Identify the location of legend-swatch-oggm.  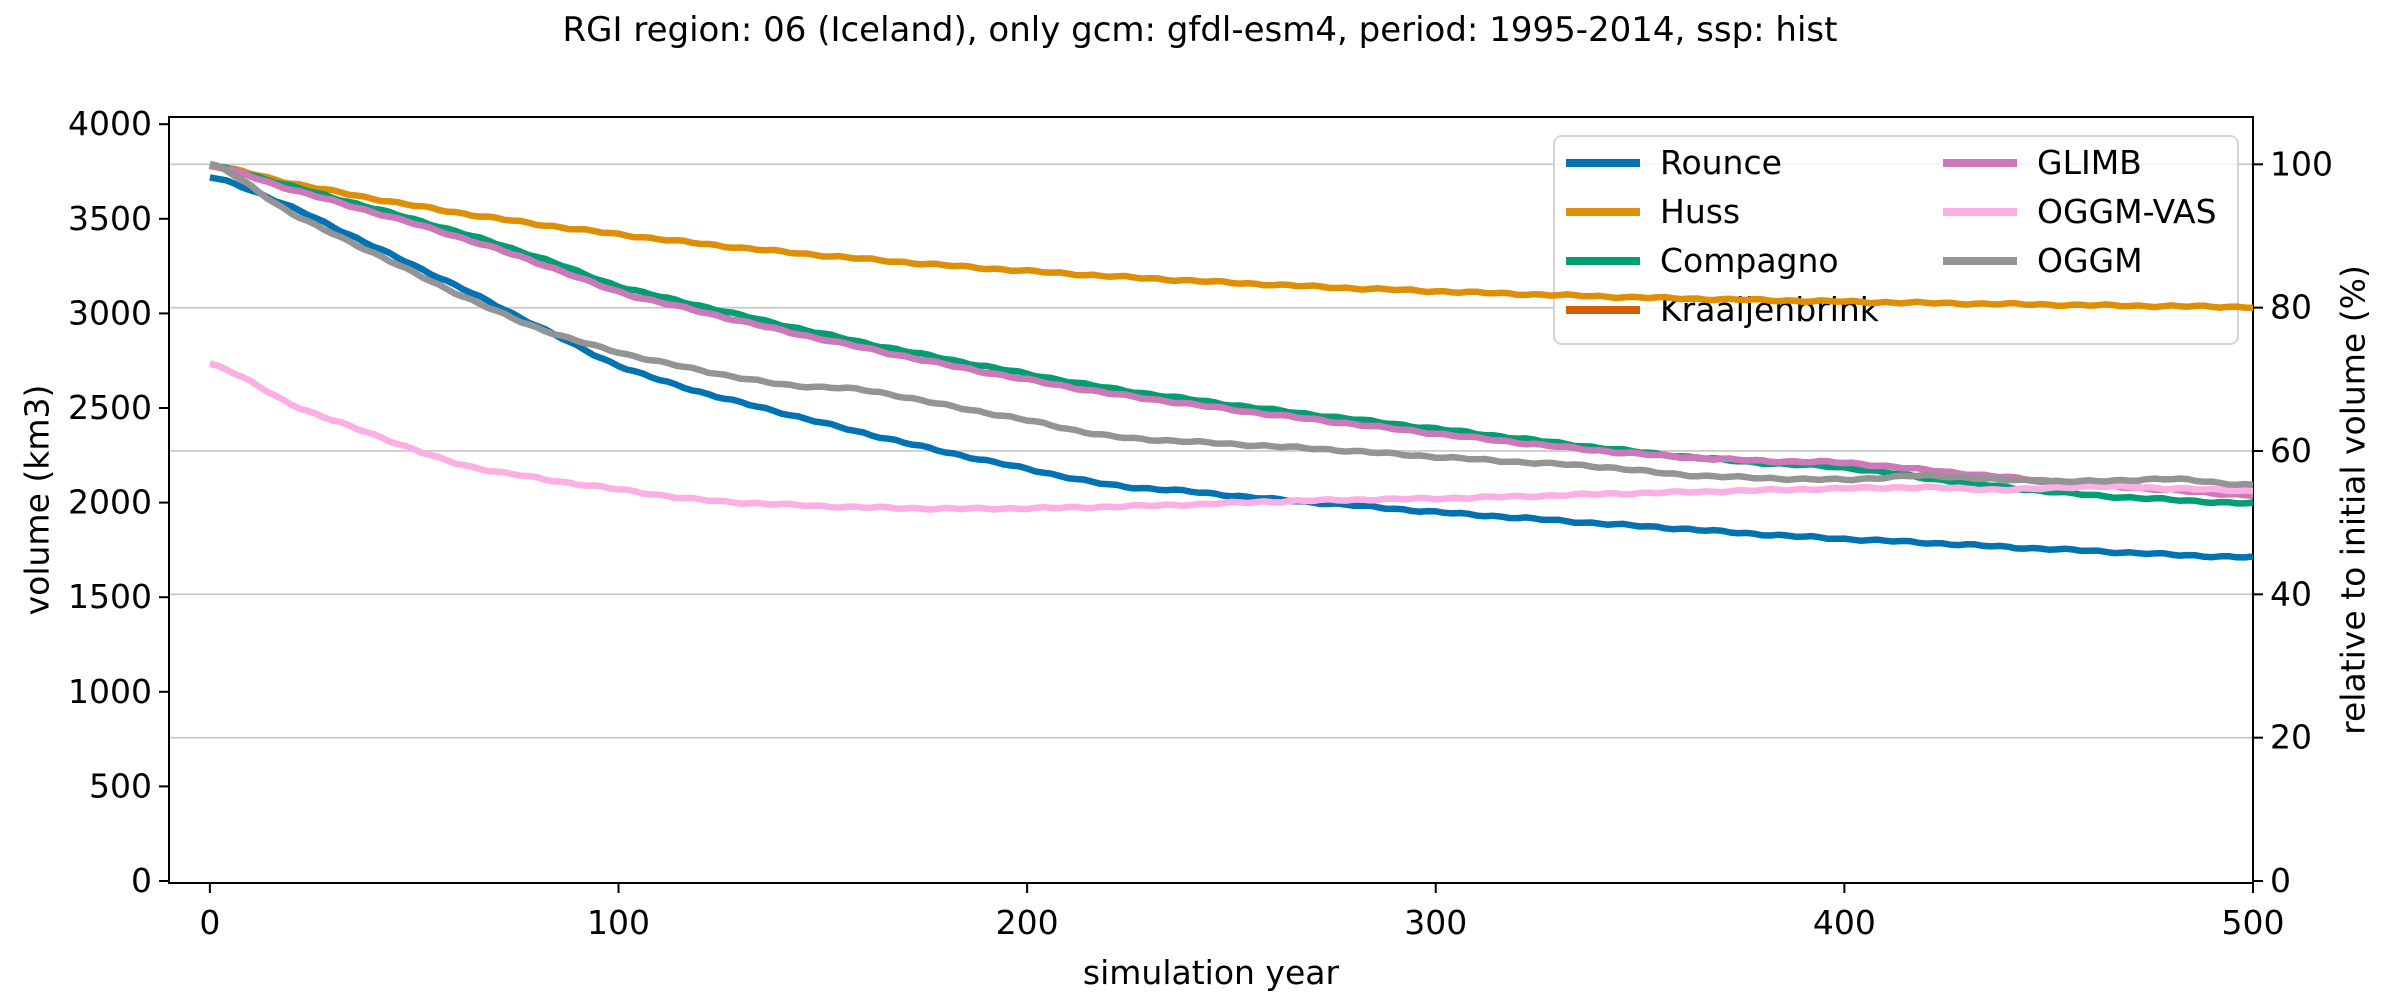
(1980, 261).